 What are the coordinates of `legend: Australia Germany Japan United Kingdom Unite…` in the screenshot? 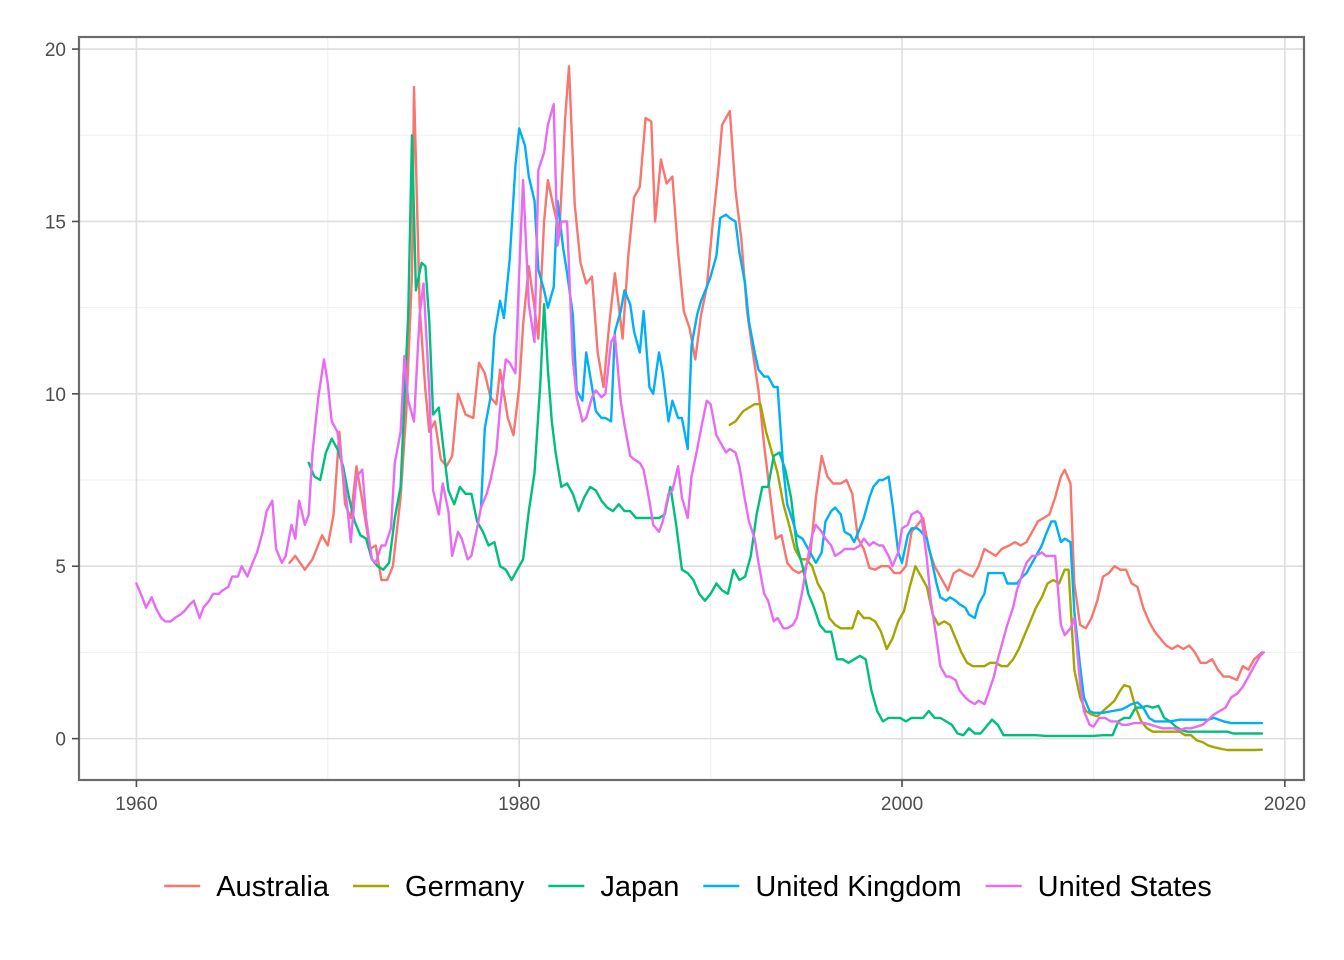 It's located at (688, 887).